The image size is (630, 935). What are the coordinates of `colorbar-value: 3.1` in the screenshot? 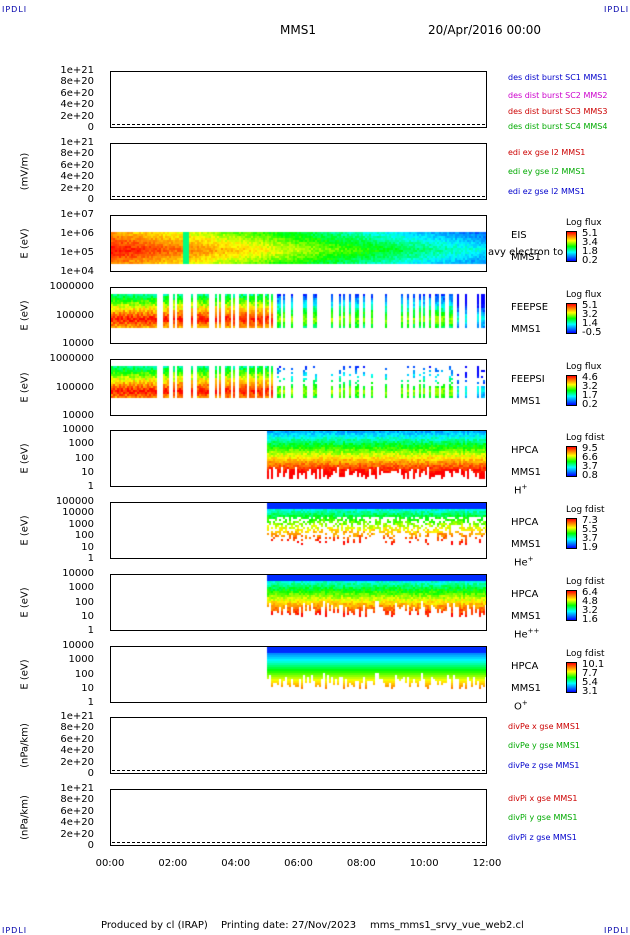 It's located at (590, 691).